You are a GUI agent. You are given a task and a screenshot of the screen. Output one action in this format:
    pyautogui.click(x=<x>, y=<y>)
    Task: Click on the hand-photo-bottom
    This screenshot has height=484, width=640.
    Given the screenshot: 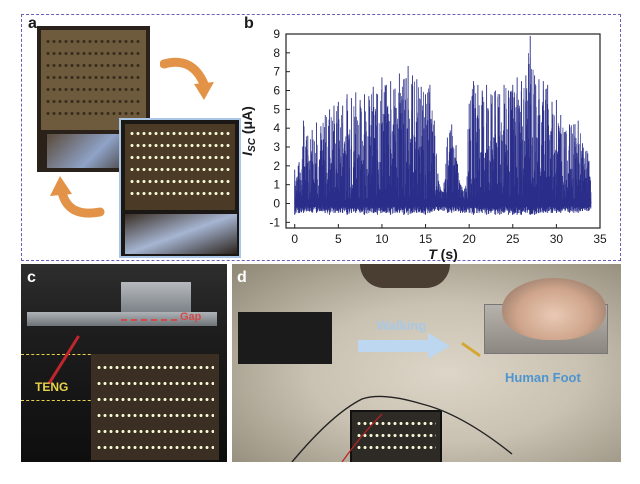 What is the action you would take?
    pyautogui.click(x=181, y=234)
    